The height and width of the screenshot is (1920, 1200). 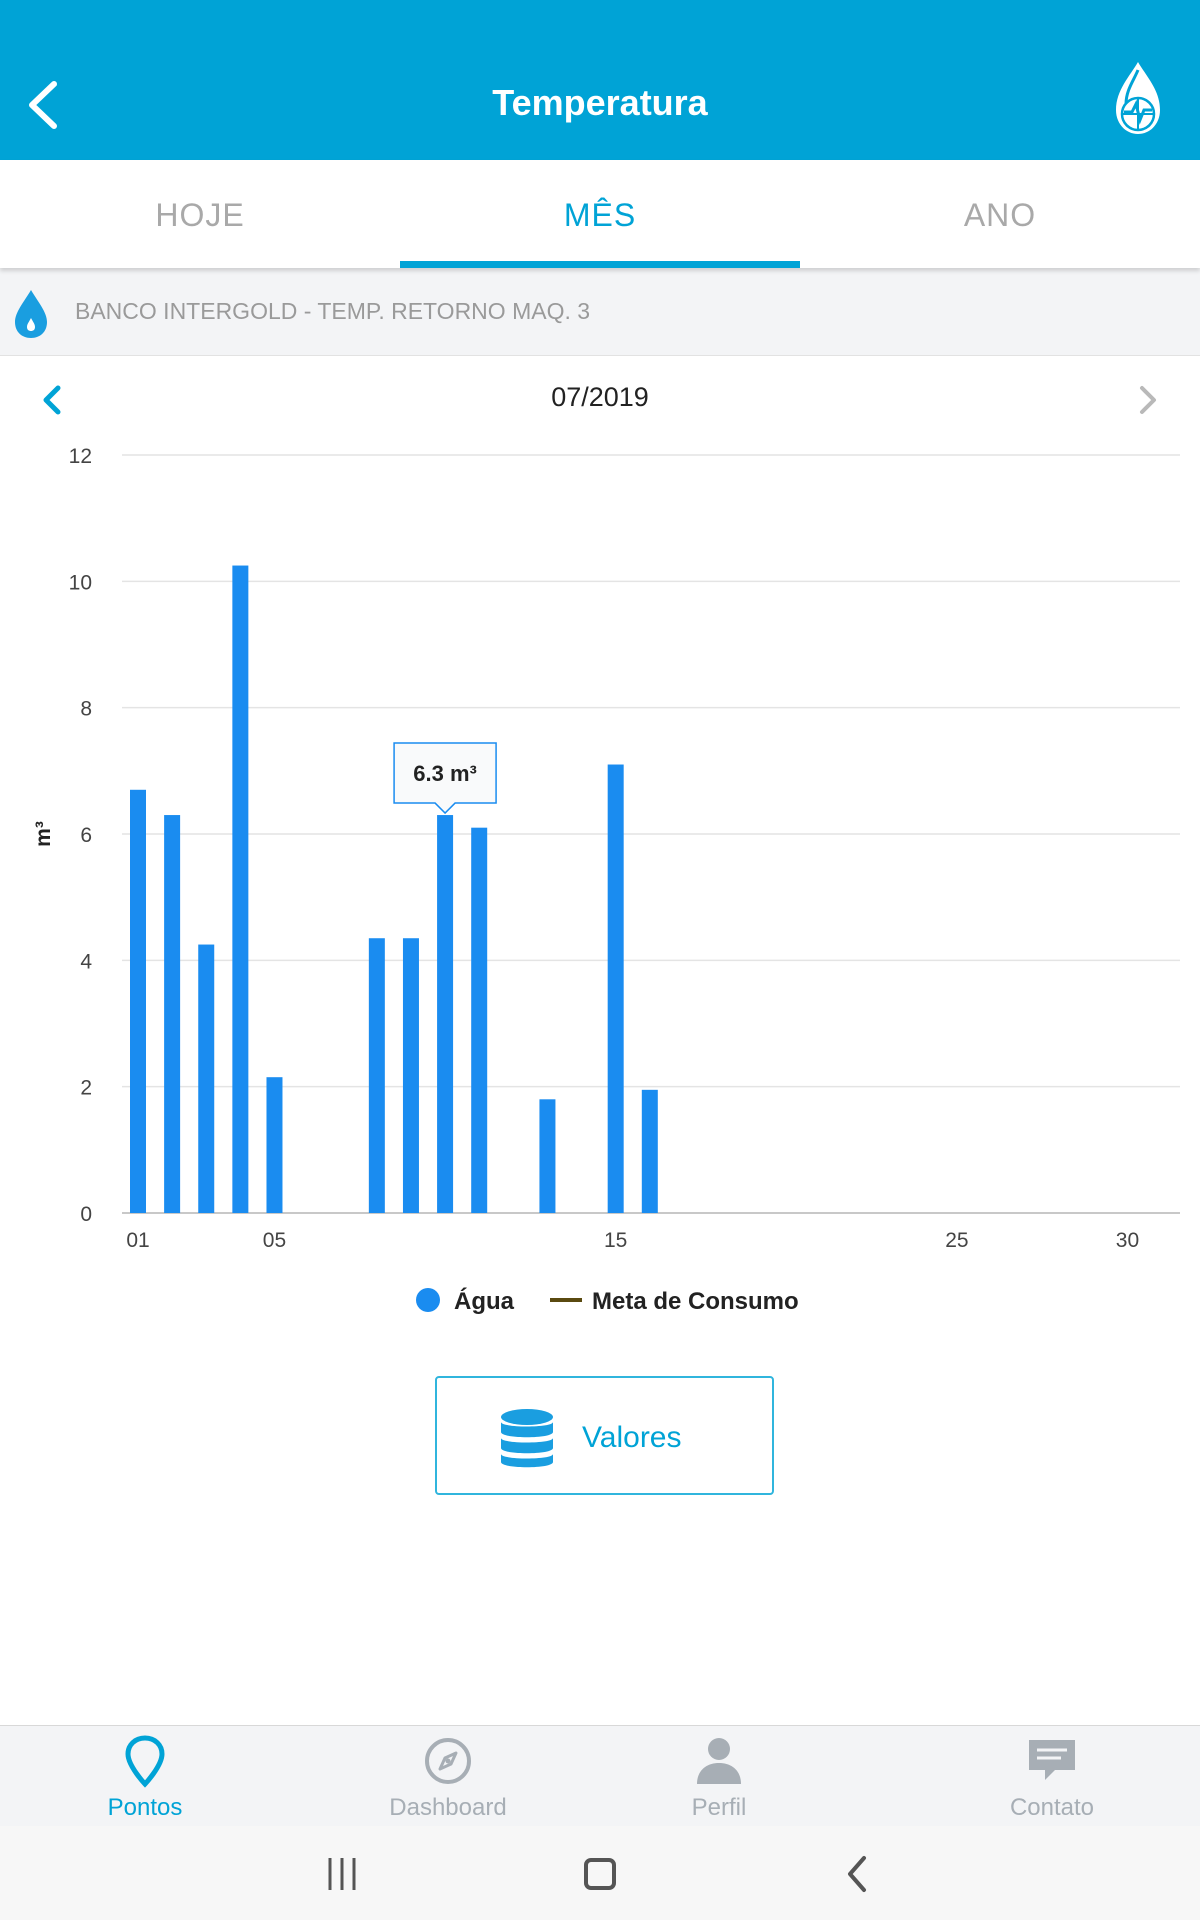 What do you see at coordinates (484, 1301) in the screenshot?
I see `legend-label-agua: Água` at bounding box center [484, 1301].